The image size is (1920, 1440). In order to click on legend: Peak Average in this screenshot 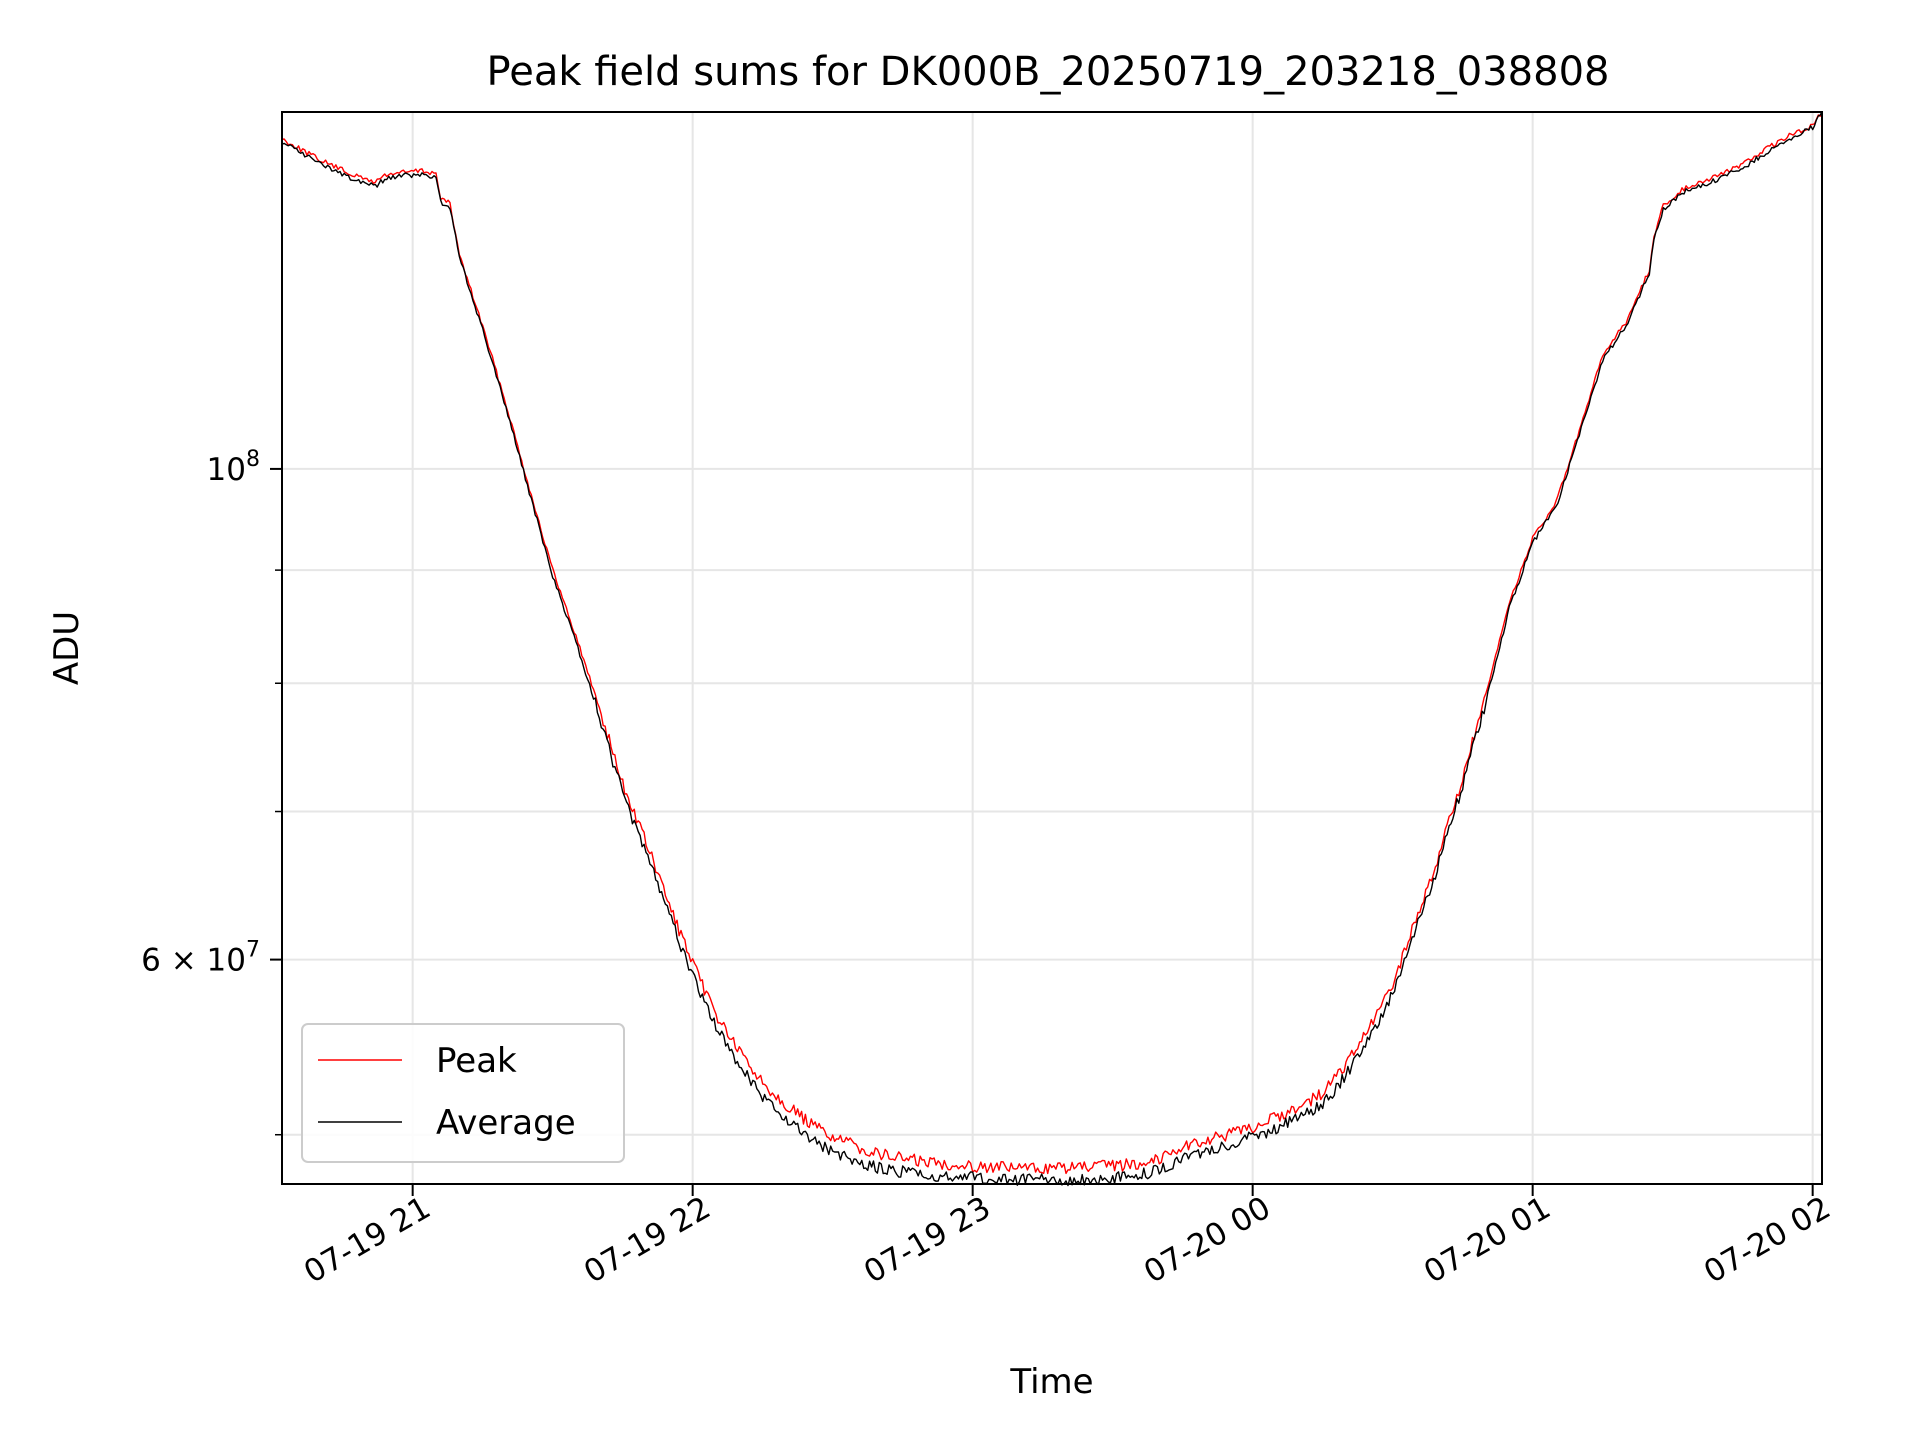, I will do `click(463, 1093)`.